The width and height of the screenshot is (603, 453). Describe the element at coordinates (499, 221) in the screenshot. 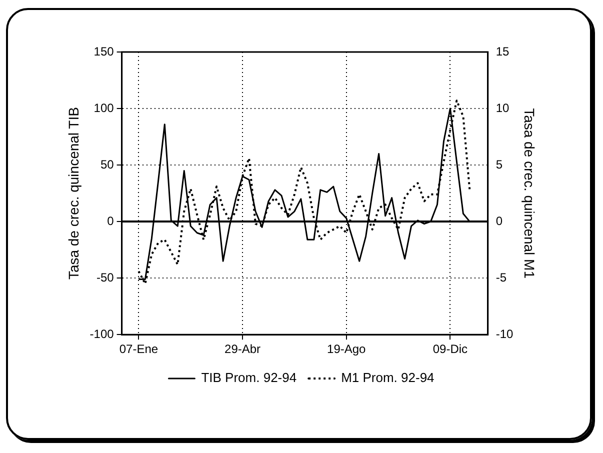

I see `y2-tick-label: 0` at that location.